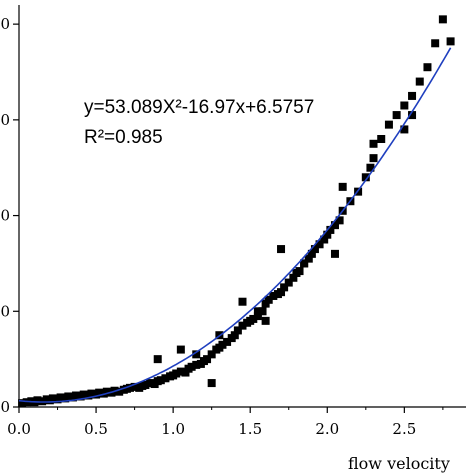 Image resolution: width=474 pixels, height=474 pixels. I want to click on x-tick-label: 0.5, so click(96, 429).